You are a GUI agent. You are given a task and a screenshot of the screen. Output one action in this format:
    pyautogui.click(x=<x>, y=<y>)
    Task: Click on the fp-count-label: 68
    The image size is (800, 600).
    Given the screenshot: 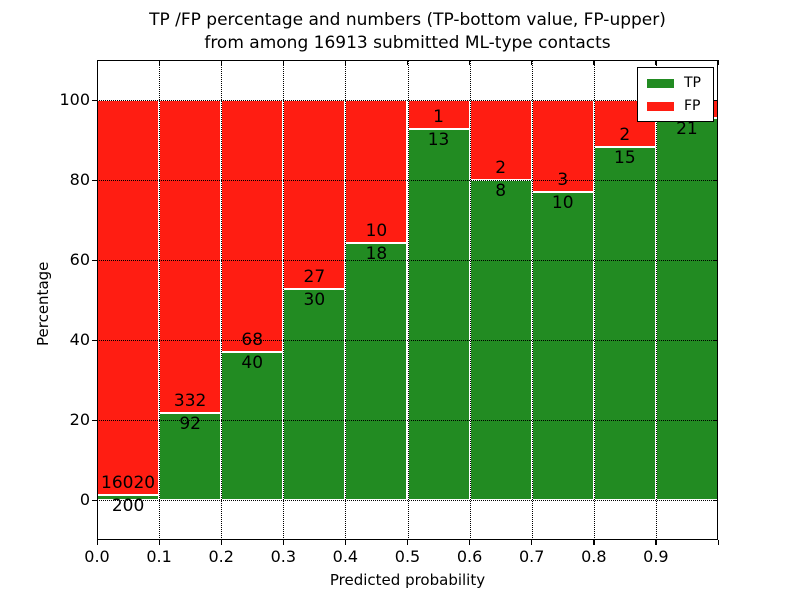 What is the action you would take?
    pyautogui.click(x=252, y=339)
    